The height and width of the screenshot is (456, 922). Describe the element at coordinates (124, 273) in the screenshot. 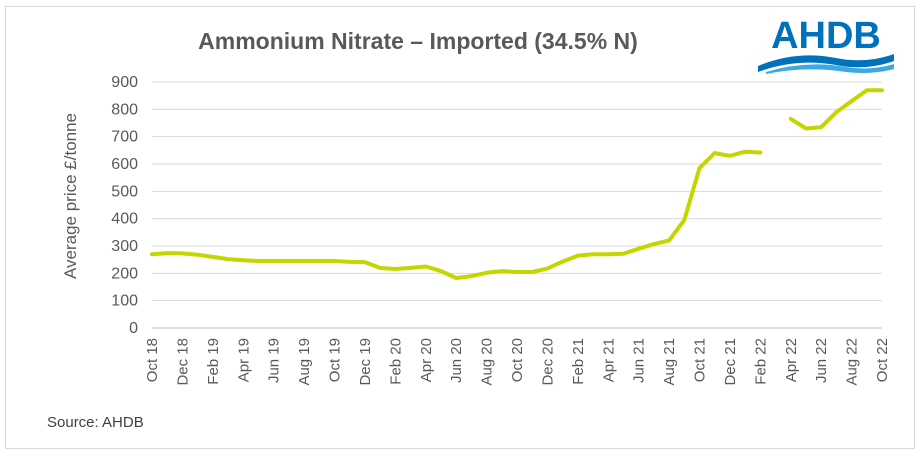

I see `y-tick-label: 200` at that location.